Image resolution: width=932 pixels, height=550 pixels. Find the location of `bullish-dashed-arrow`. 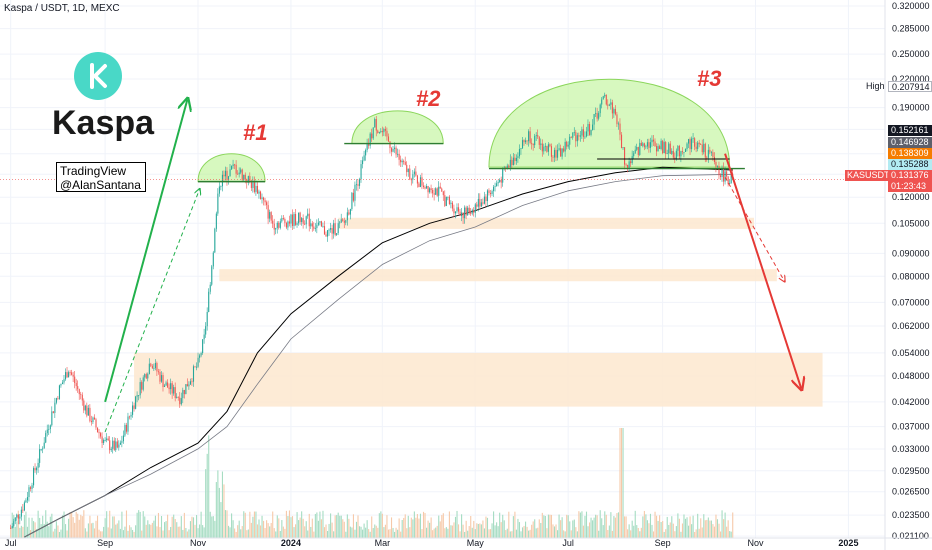

bullish-dashed-arrow is located at coordinates (151, 311).